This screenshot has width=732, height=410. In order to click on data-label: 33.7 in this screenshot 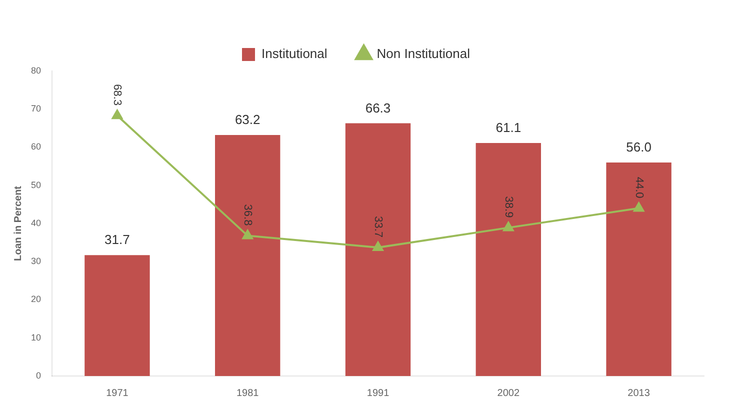, I will do `click(378, 227)`.